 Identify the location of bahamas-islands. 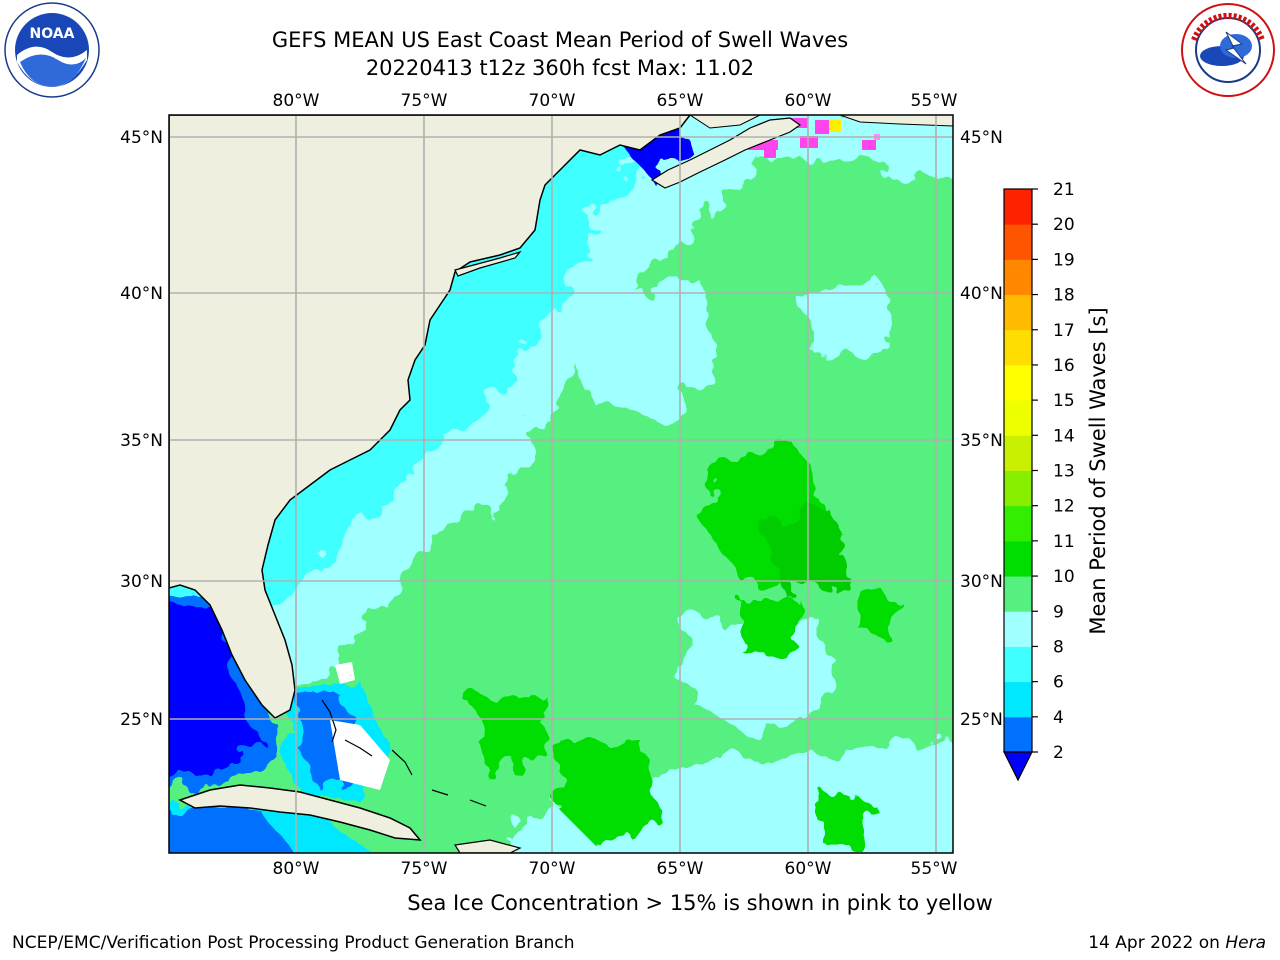
(404, 753).